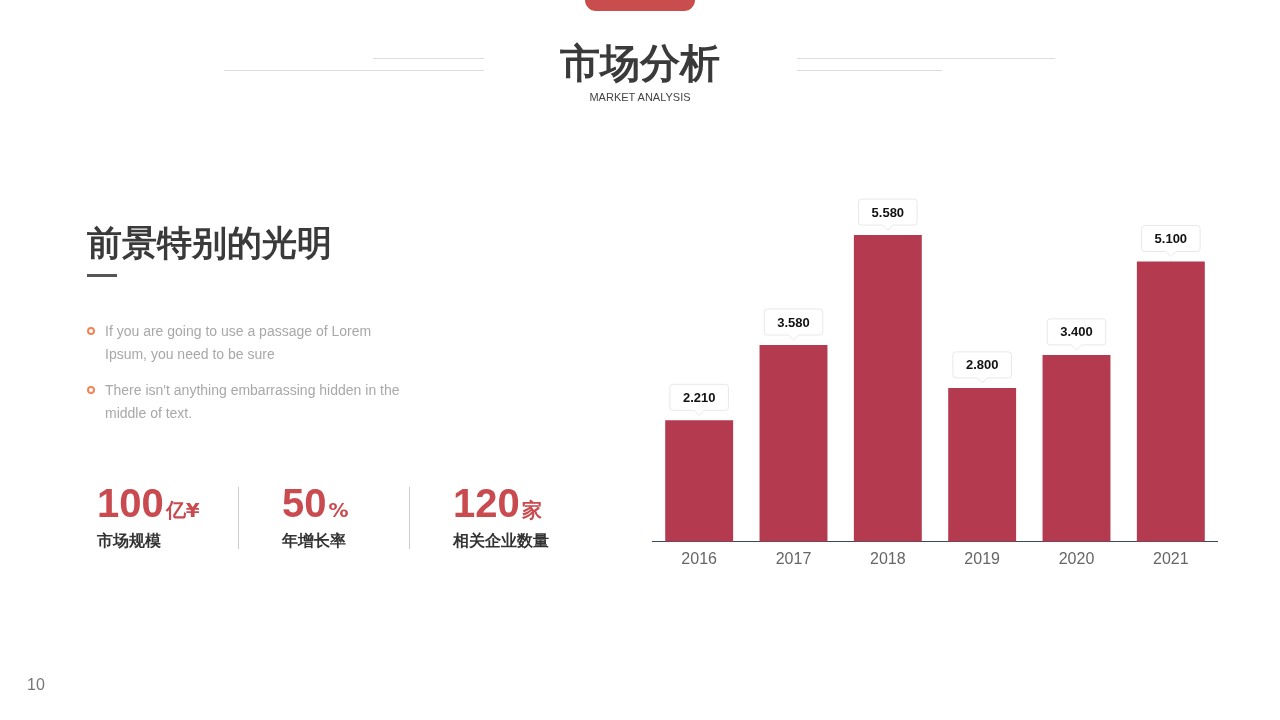 Image resolution: width=1280 pixels, height=720 pixels. I want to click on text: 120家, so click(497, 503).